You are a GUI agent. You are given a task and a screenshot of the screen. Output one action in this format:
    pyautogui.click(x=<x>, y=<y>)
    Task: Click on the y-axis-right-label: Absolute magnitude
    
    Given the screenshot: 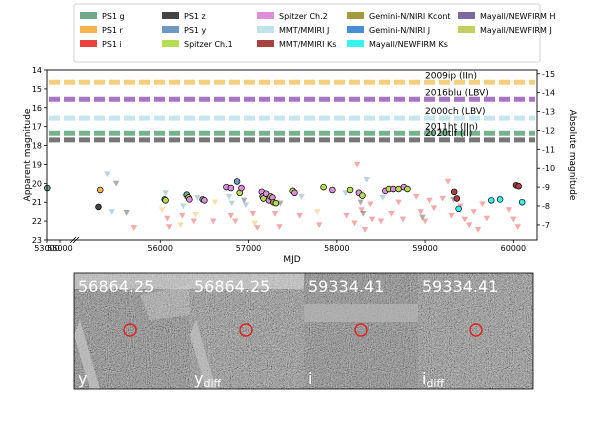 What is the action you would take?
    pyautogui.click(x=572, y=155)
    